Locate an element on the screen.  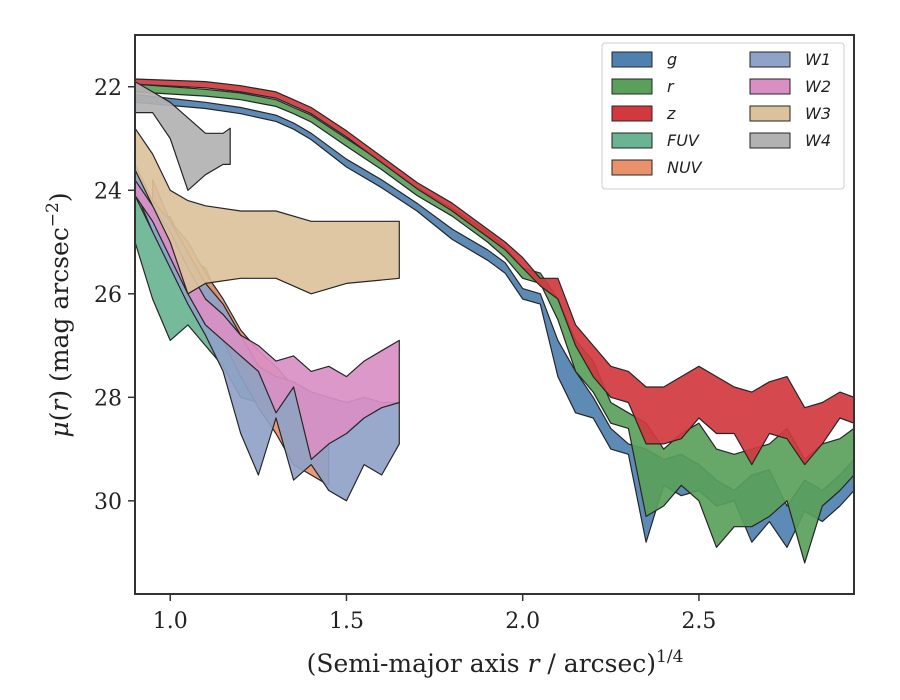
y-axis-title: μ(r) (mag arcsec−2) is located at coordinates (58, 314).